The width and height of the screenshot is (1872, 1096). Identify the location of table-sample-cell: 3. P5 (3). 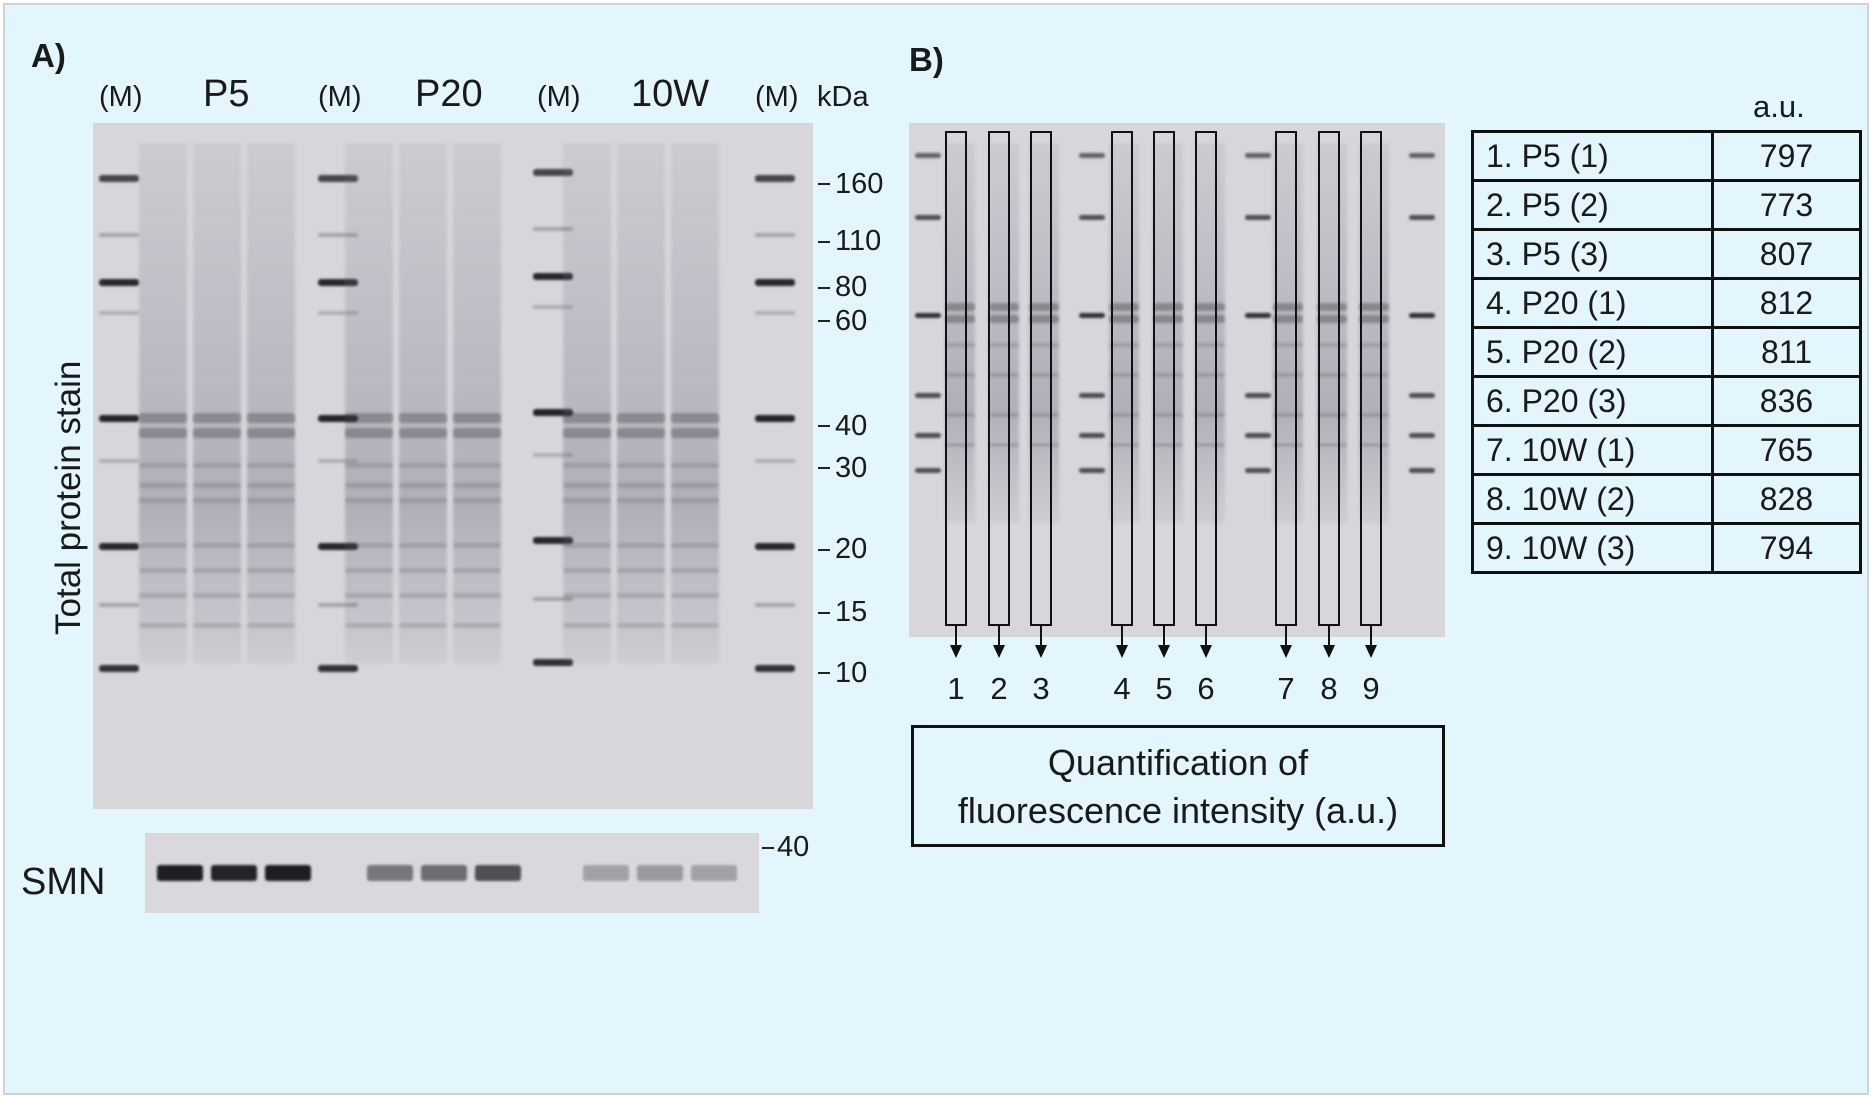
(1592, 254).